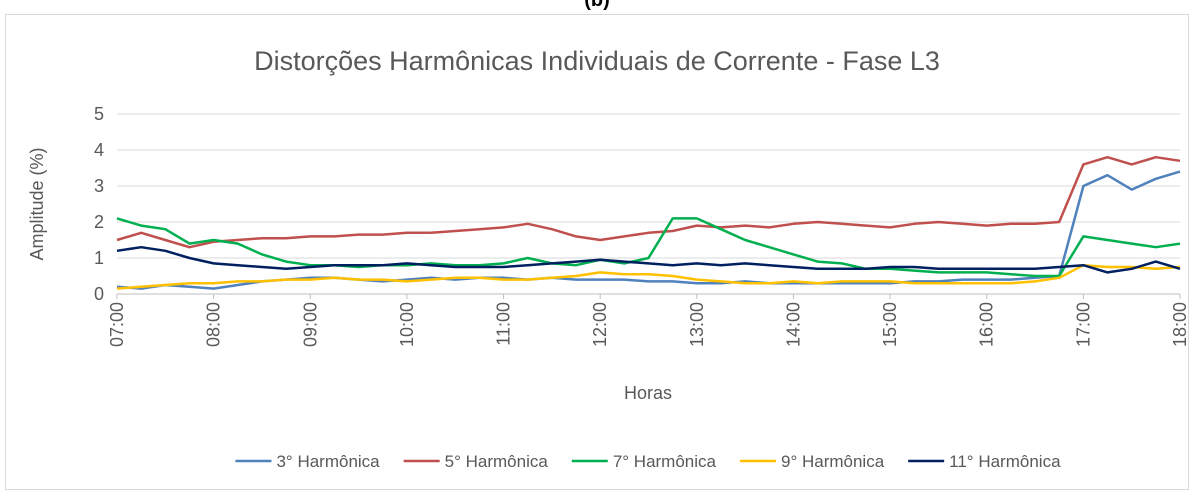  What do you see at coordinates (648, 393) in the screenshot?
I see `x-axis-label: Horas` at bounding box center [648, 393].